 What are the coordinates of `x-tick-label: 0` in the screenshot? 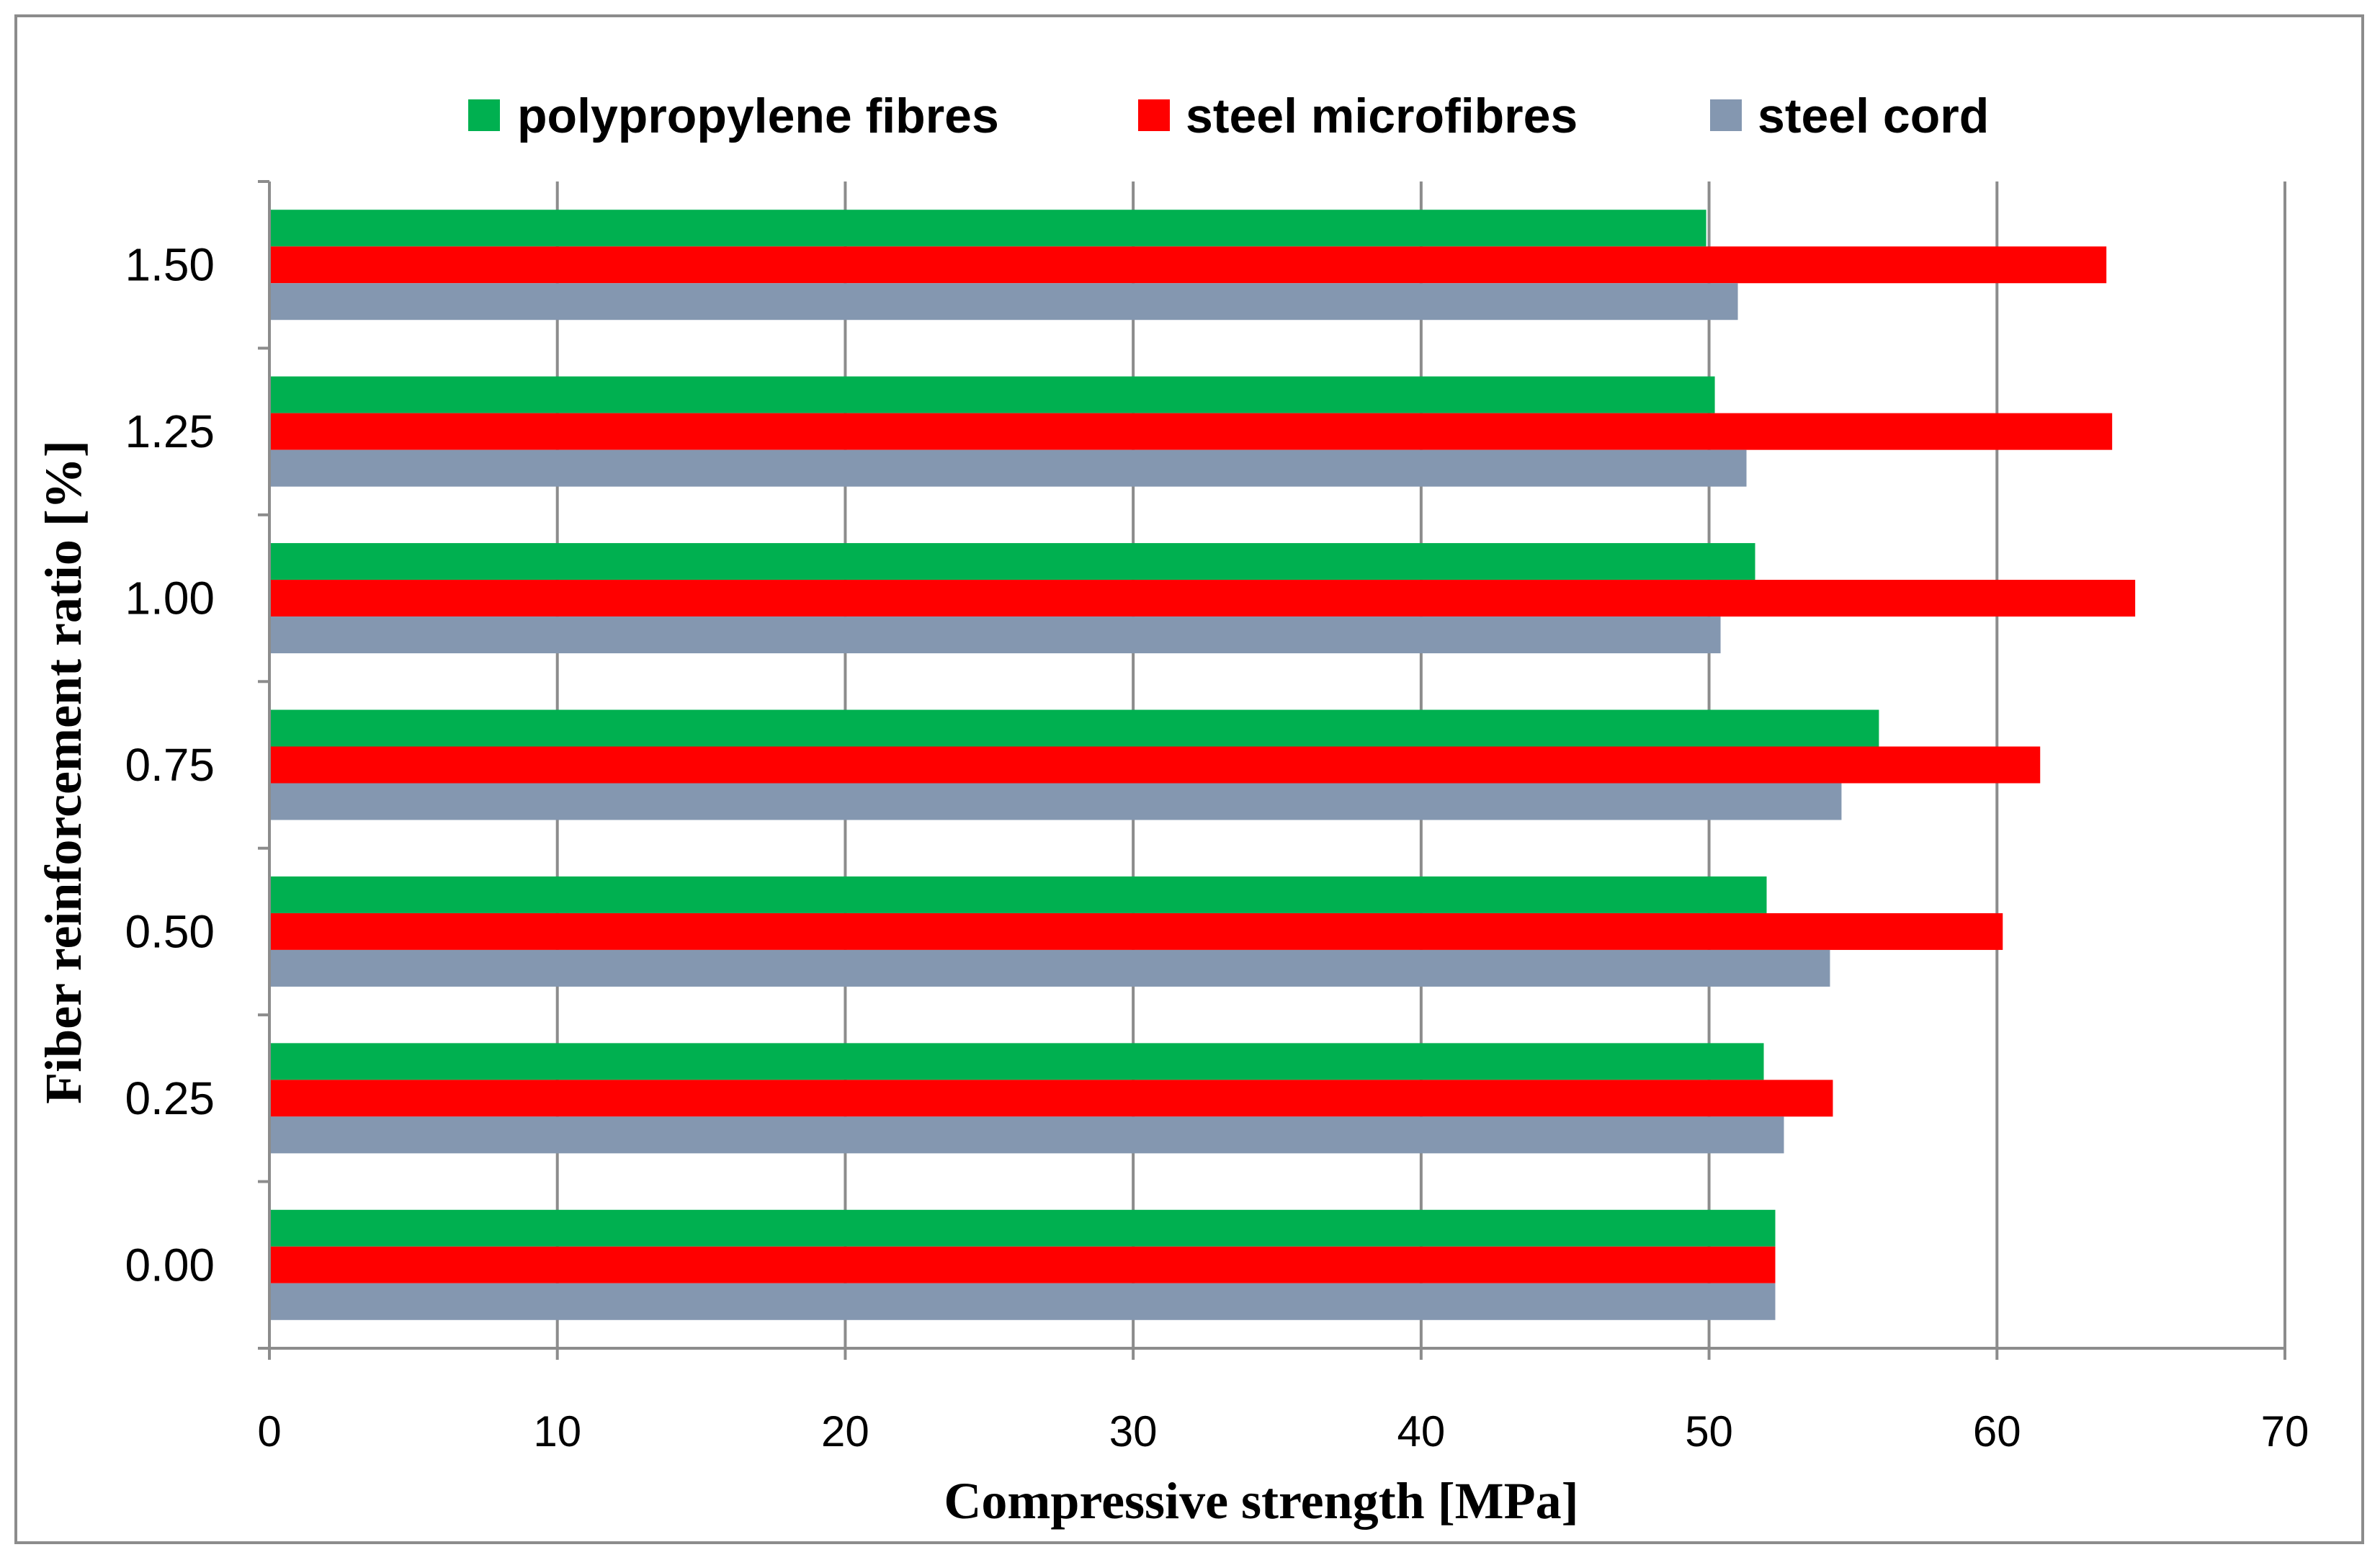 It's located at (269, 1431).